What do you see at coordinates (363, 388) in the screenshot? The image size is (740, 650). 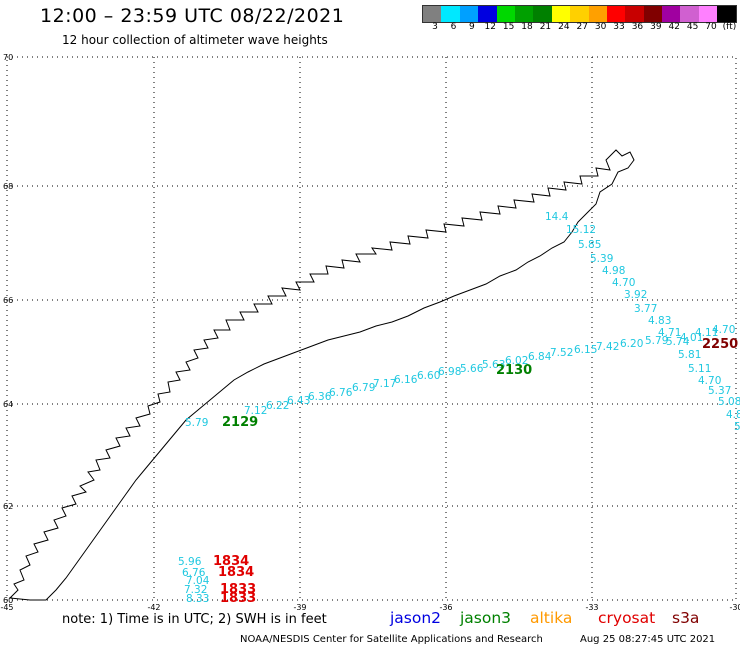 I see `wave-height-value: 6.79` at bounding box center [363, 388].